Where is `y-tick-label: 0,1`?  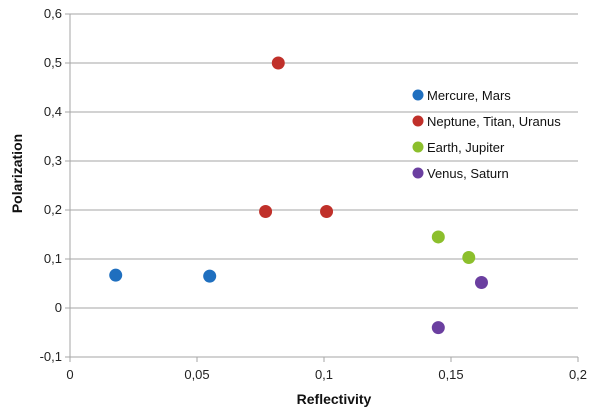 y-tick-label: 0,1 is located at coordinates (53, 258).